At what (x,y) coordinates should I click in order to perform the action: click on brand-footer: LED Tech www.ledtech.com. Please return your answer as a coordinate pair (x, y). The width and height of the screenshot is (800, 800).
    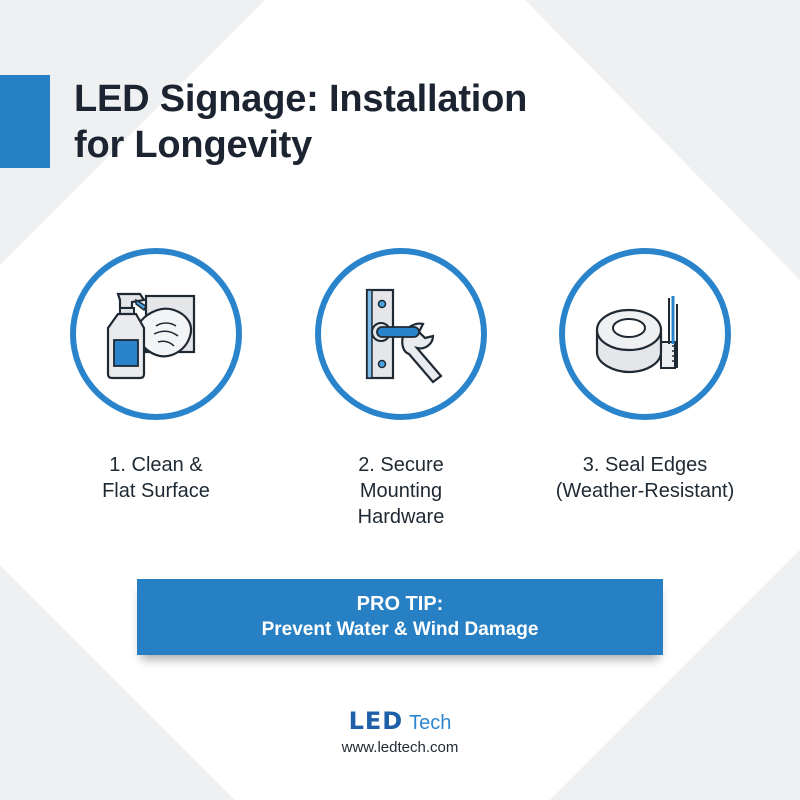
    Looking at the image, I should click on (400, 731).